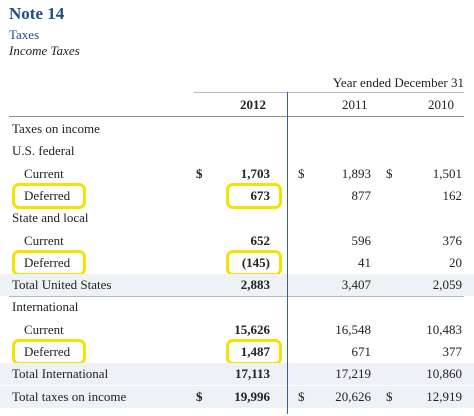  Describe the element at coordinates (50, 218) in the screenshot. I see `row-label: State and local` at that location.